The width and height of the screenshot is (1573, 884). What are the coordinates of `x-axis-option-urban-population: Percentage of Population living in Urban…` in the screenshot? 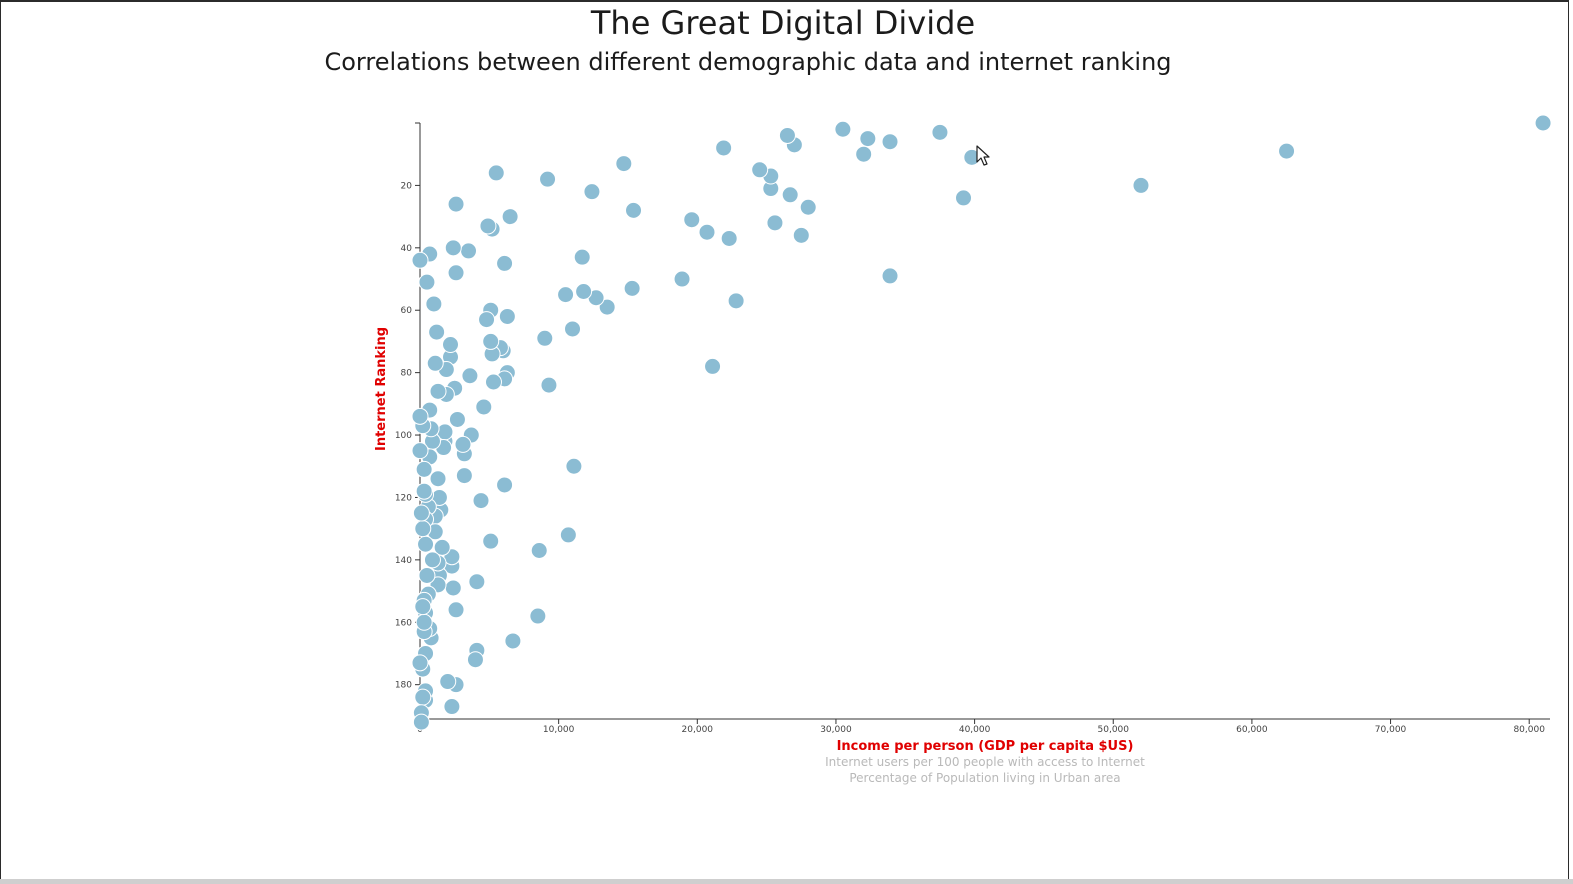 It's located at (984, 778).